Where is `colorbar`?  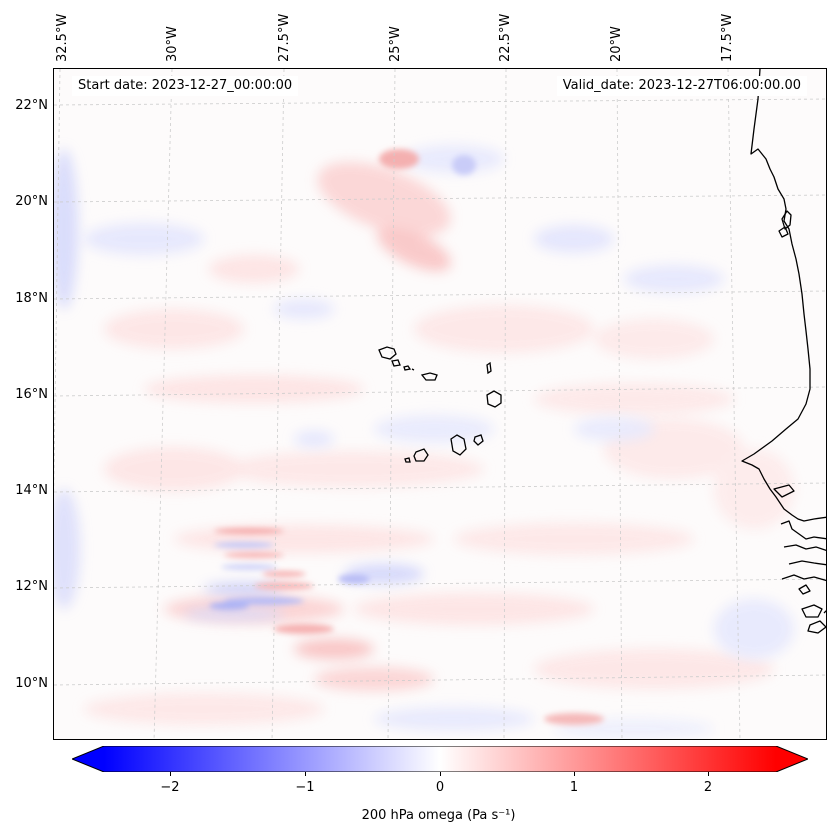 colorbar is located at coordinates (440, 759).